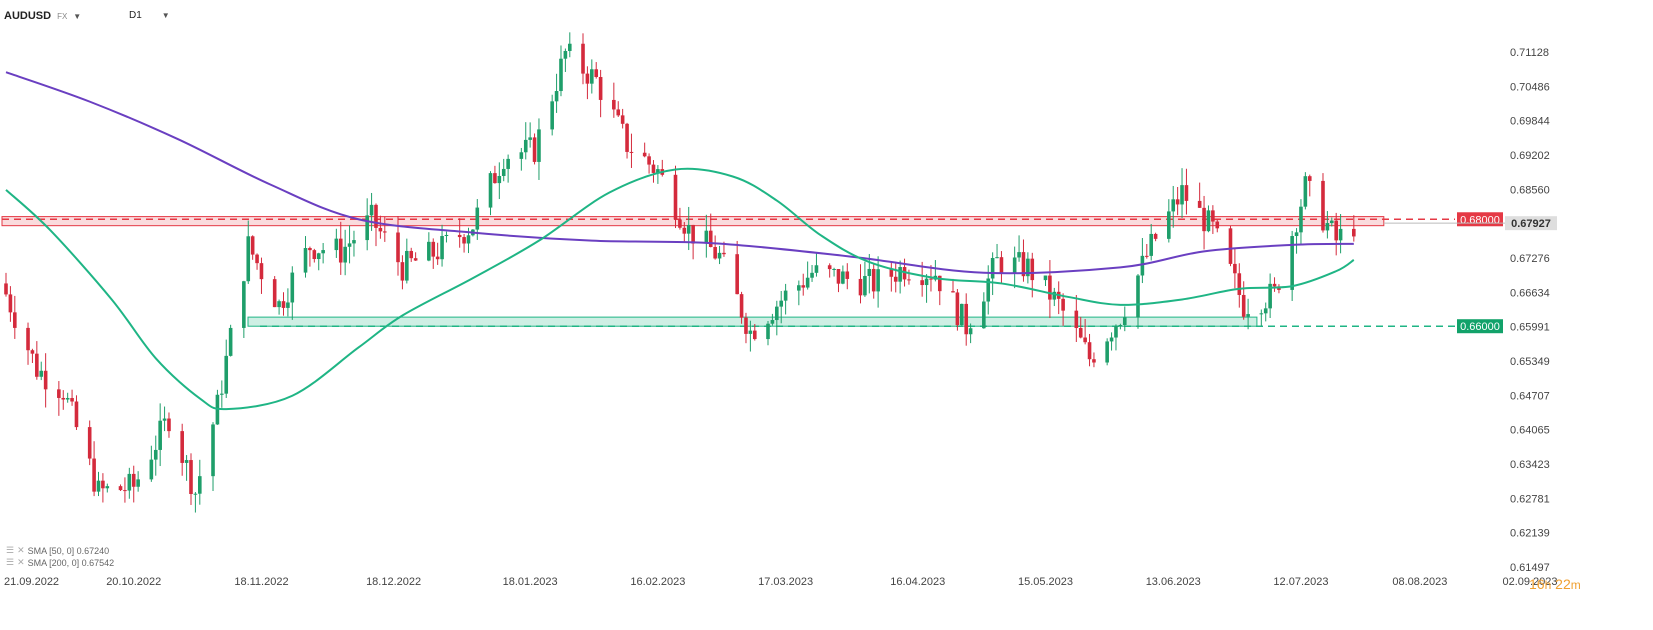 The width and height of the screenshot is (1653, 630). What do you see at coordinates (60, 562) in the screenshot?
I see `indicator-sma200: ☰ ✕ SMA [200, 0] 0.67542` at bounding box center [60, 562].